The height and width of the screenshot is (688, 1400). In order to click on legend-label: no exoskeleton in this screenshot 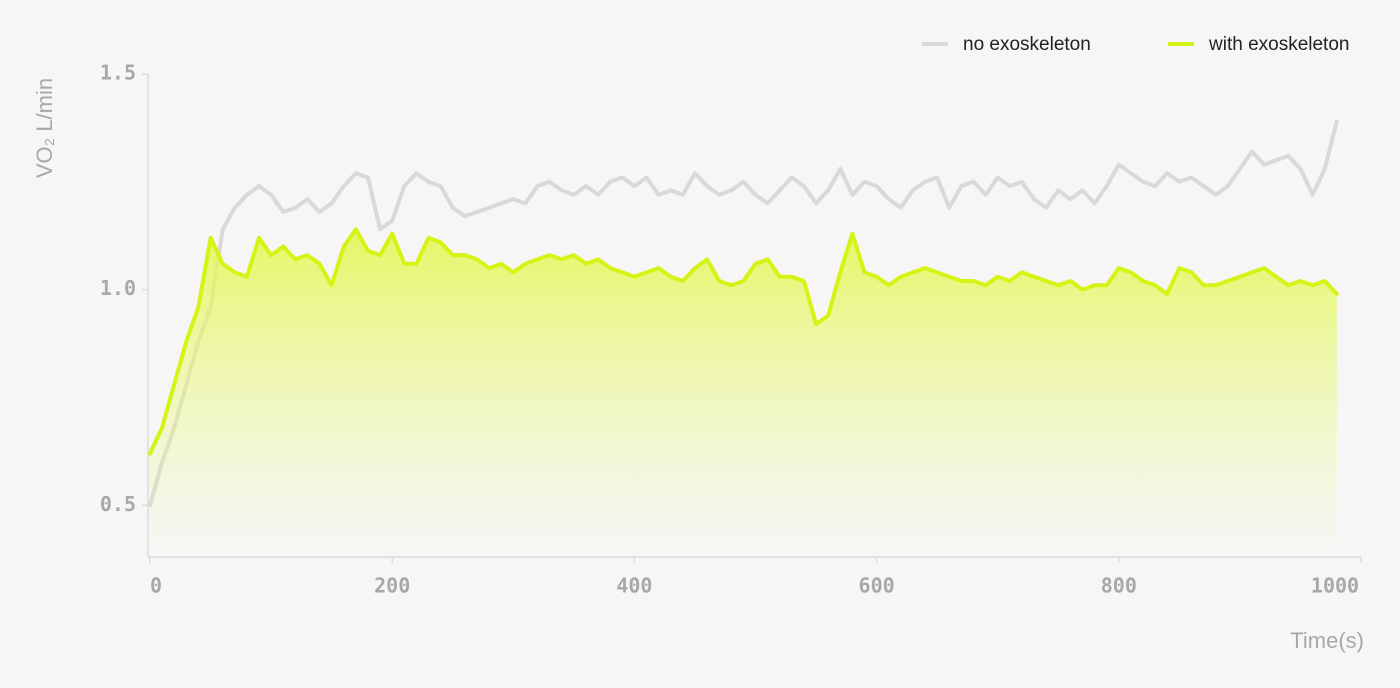, I will do `click(1027, 44)`.